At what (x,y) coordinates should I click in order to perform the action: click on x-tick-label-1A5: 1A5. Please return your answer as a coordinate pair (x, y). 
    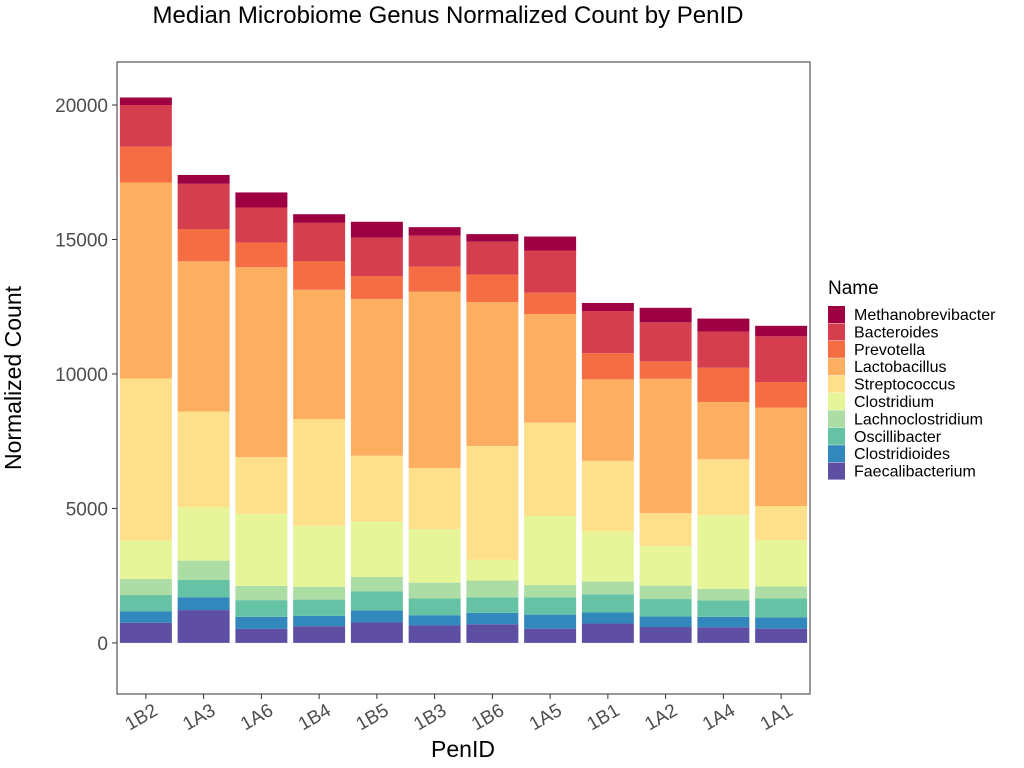
    Looking at the image, I should click on (546, 717).